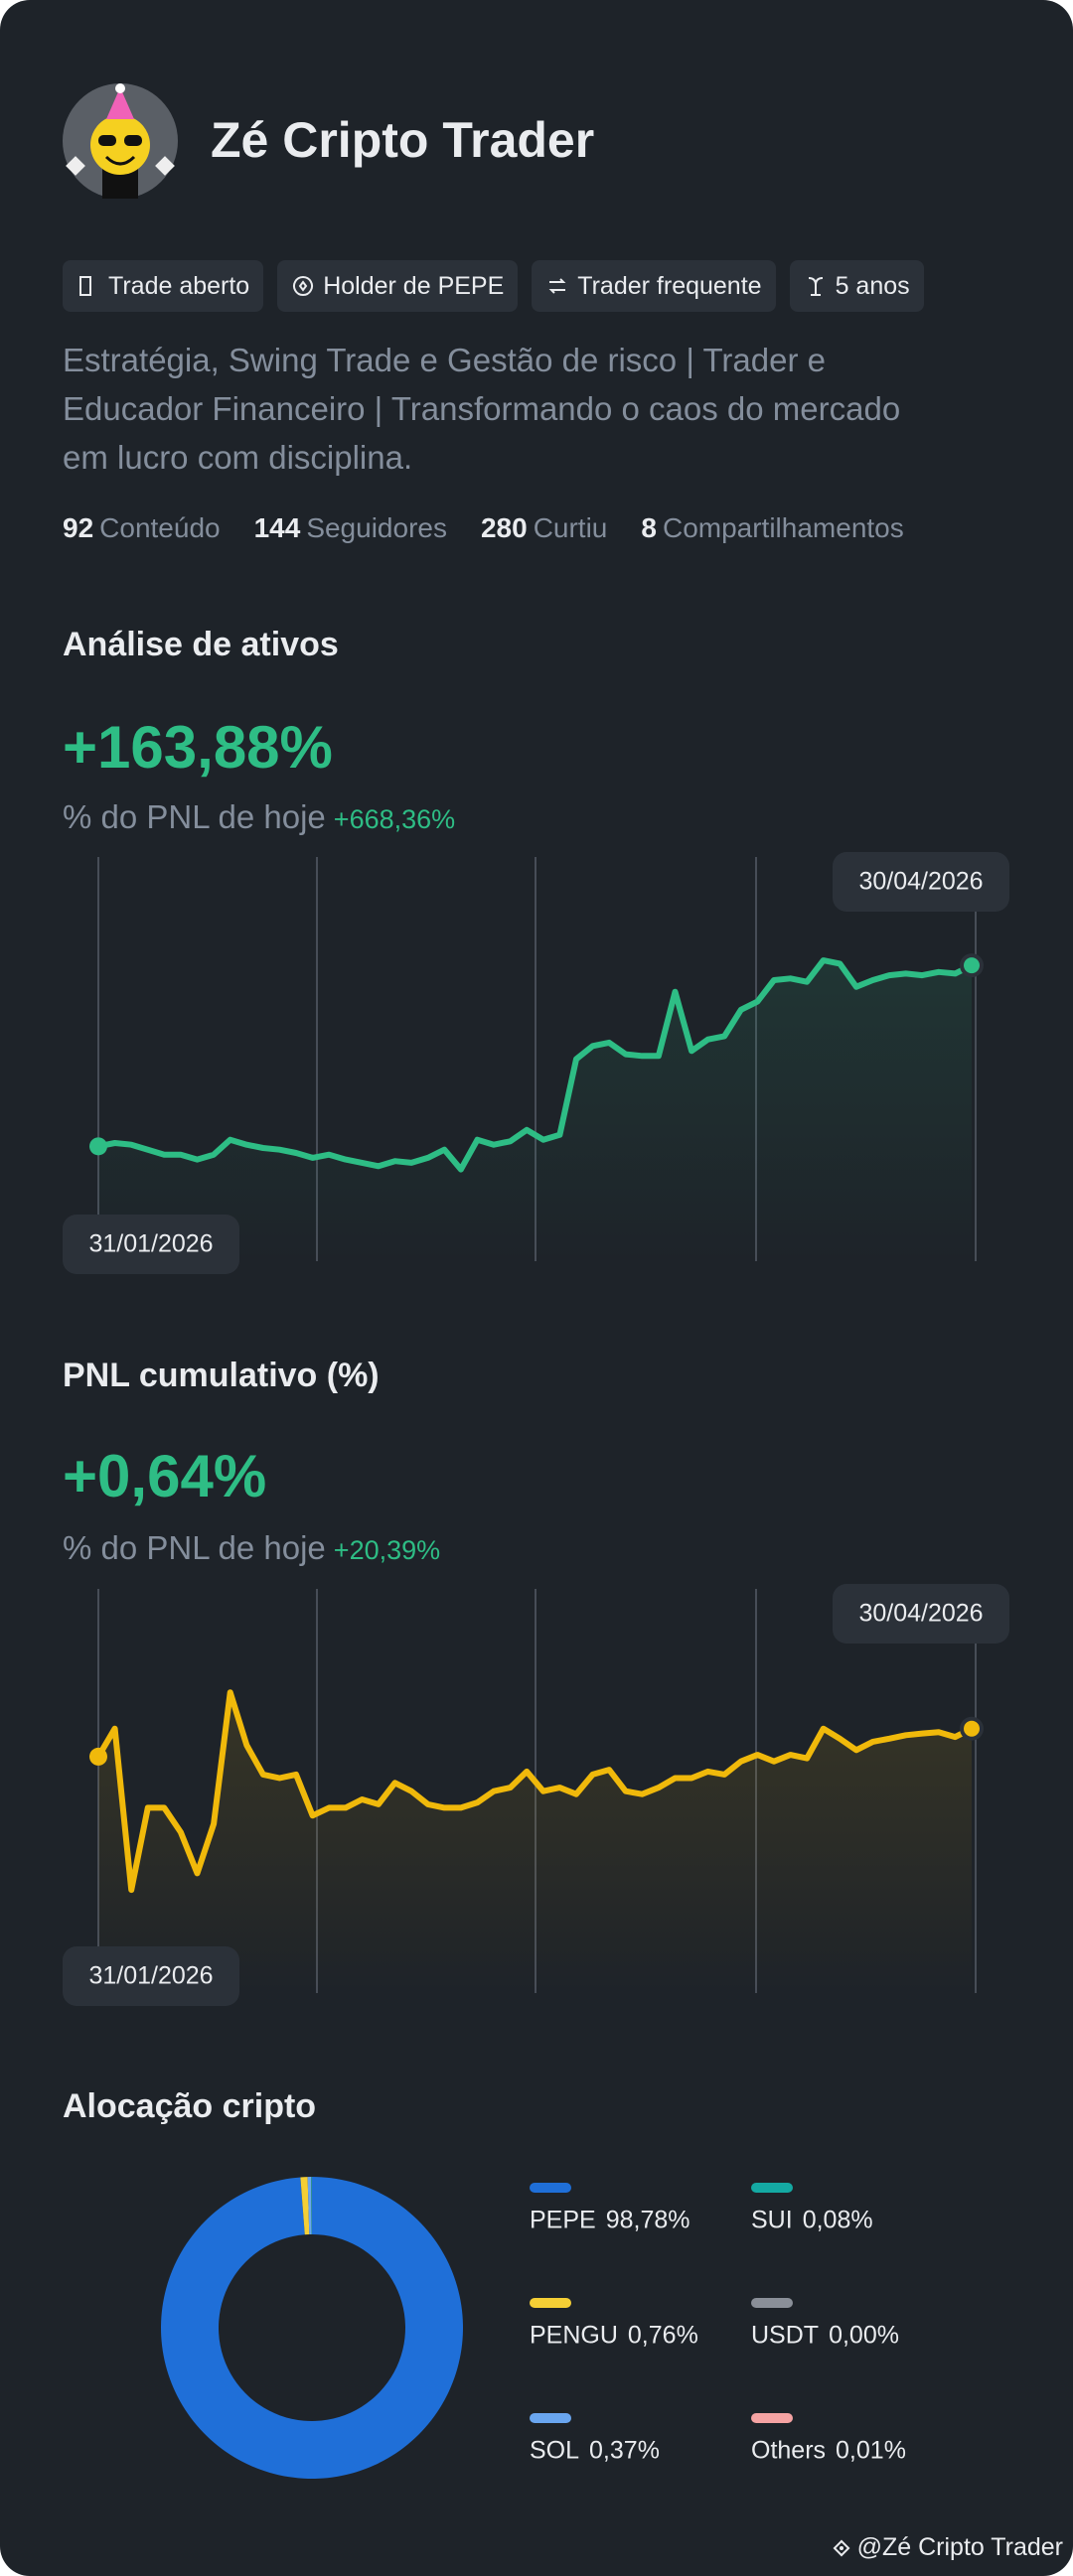 The height and width of the screenshot is (2576, 1073). Describe the element at coordinates (783, 527) in the screenshot. I see `stat-label: Compartilhamentos` at that location.